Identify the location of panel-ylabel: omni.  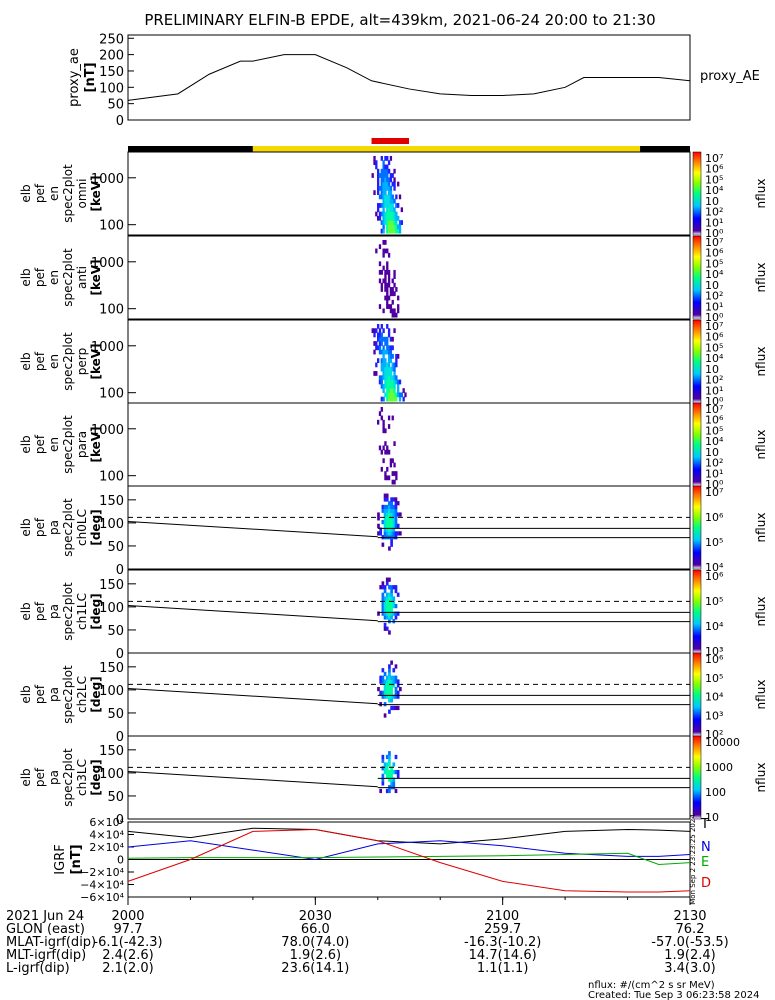
(82, 194).